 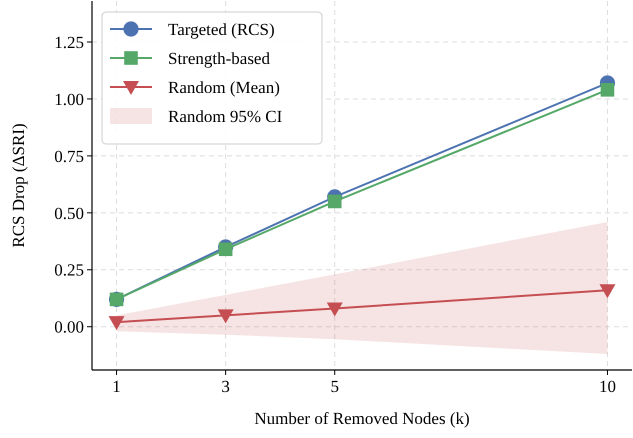 What do you see at coordinates (334, 386) in the screenshot?
I see `x-tick-label: 5` at bounding box center [334, 386].